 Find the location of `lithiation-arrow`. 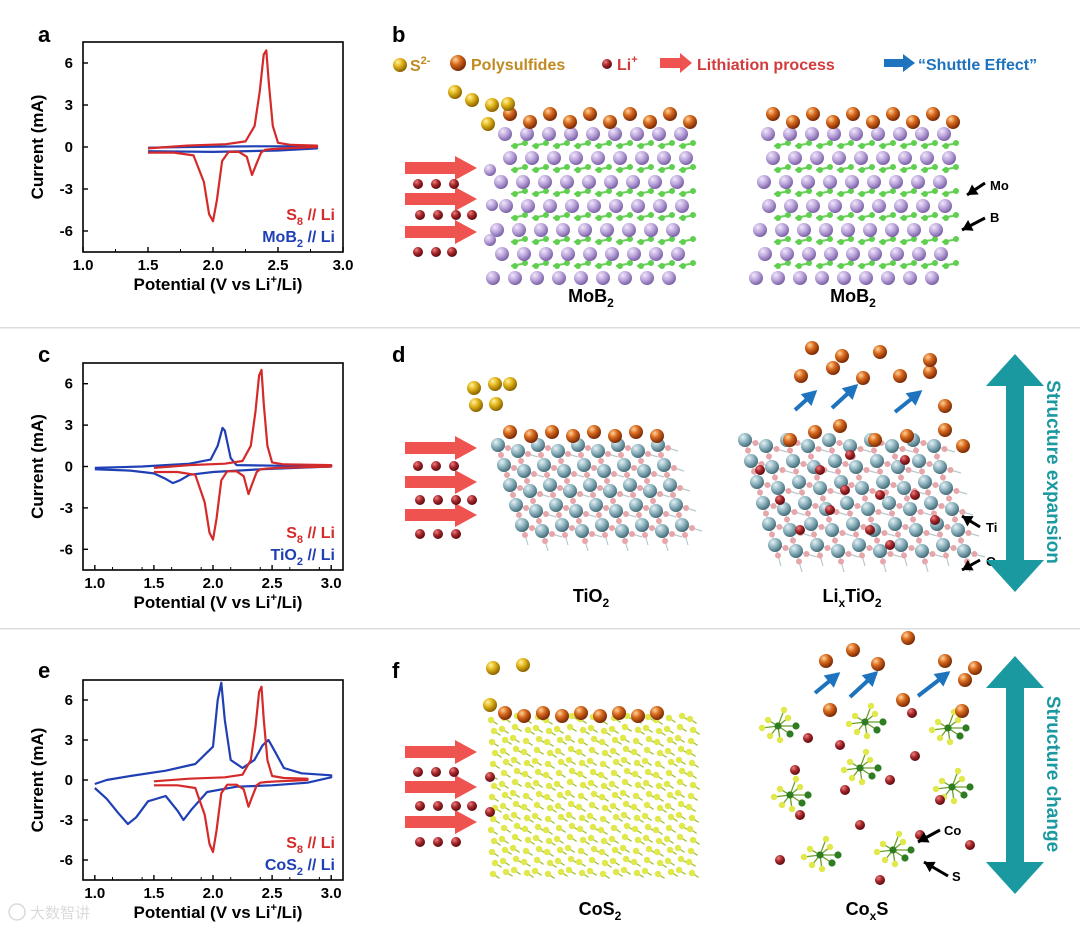

lithiation-arrow is located at coordinates (441, 752).